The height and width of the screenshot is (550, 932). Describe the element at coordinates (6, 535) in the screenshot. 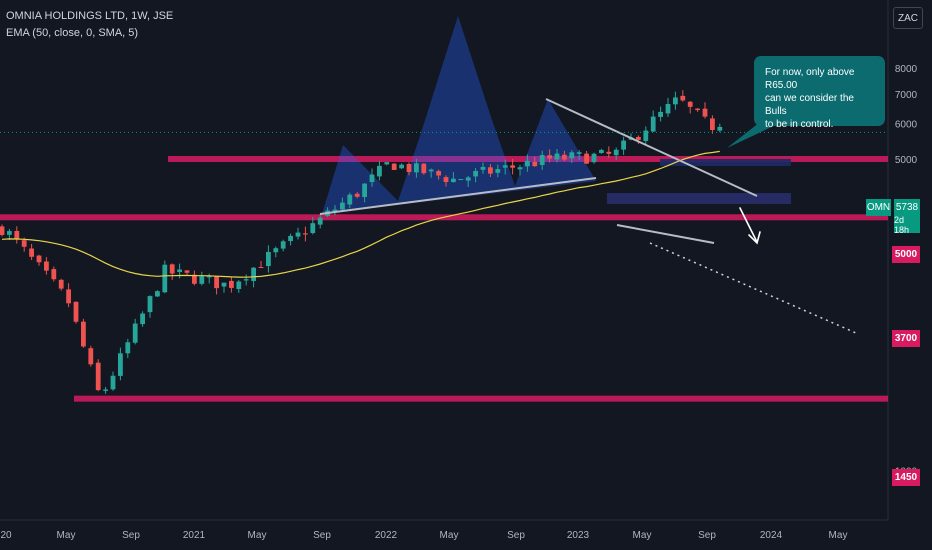

I see `x-tick-label: 20` at that location.